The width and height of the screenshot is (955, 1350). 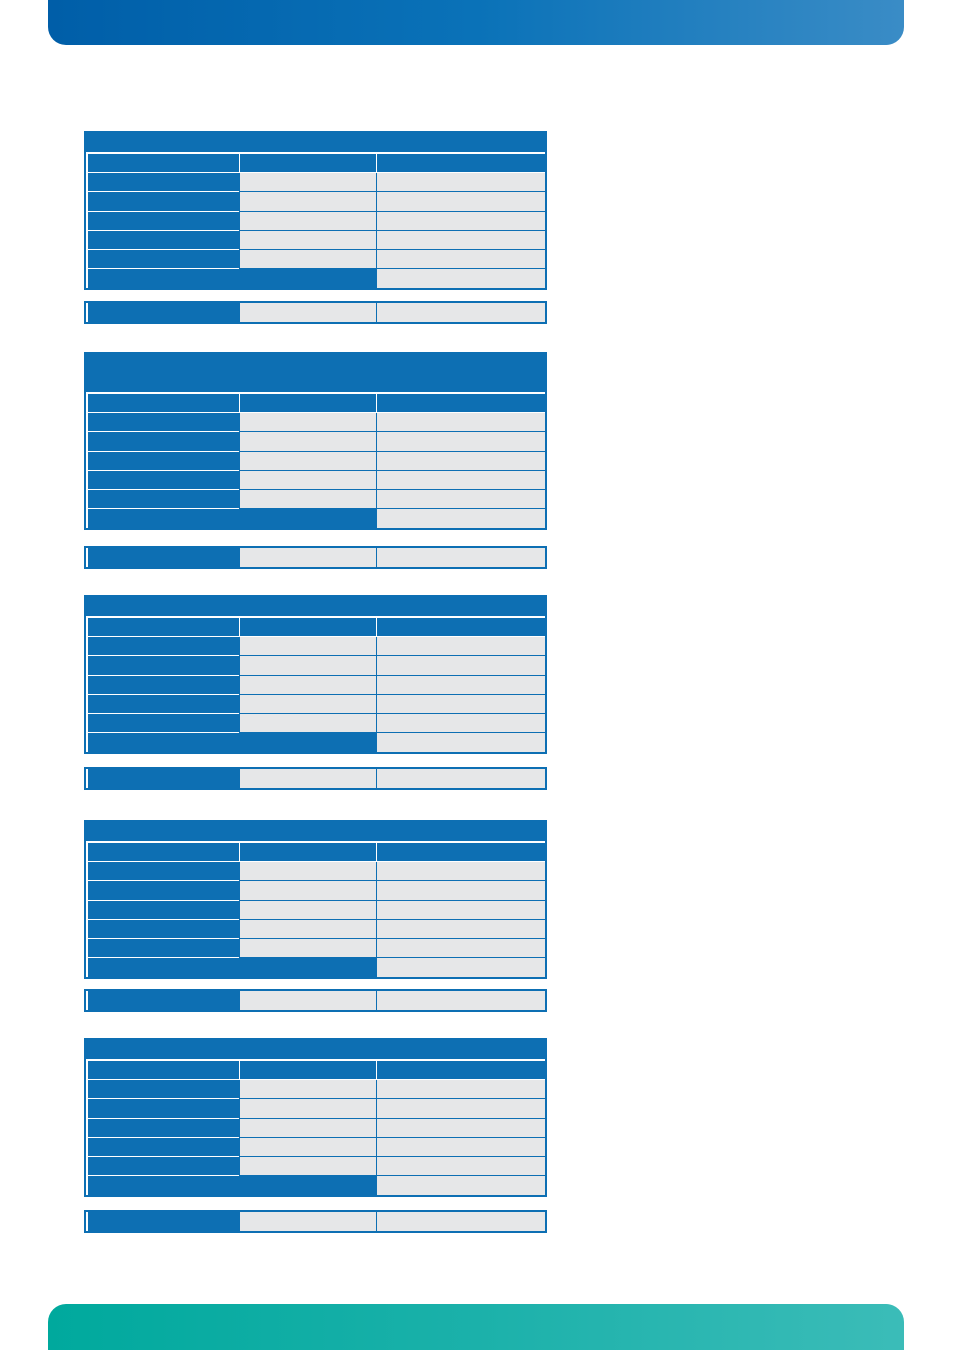 I want to click on total-value, so click(x=460, y=519).